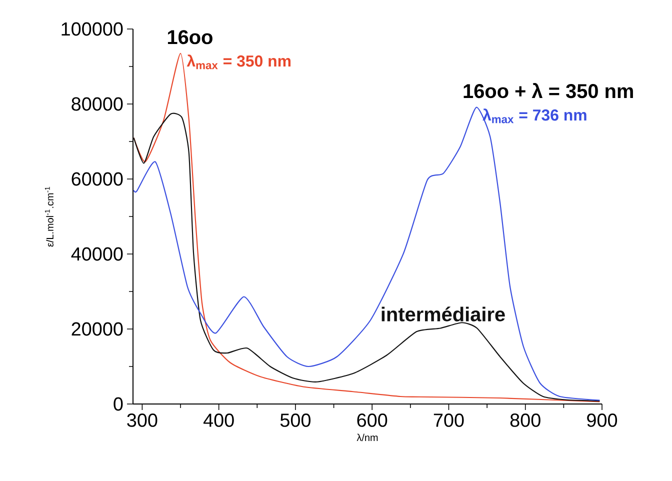  What do you see at coordinates (118, 404) in the screenshot?
I see `y-tick-label: 0` at bounding box center [118, 404].